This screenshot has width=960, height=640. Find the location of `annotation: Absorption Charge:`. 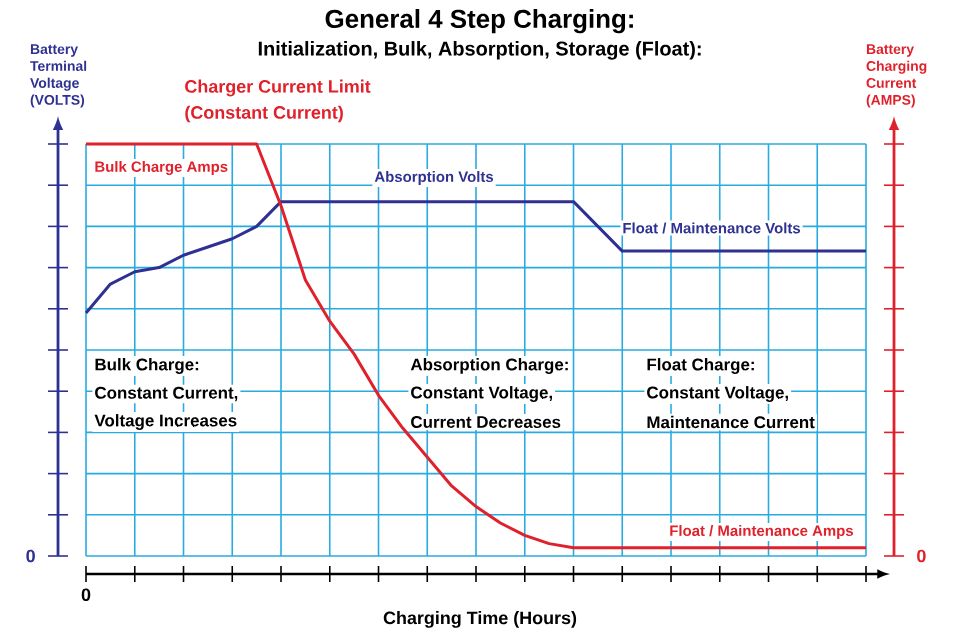

annotation: Absorption Charge: is located at coordinates (489, 366).